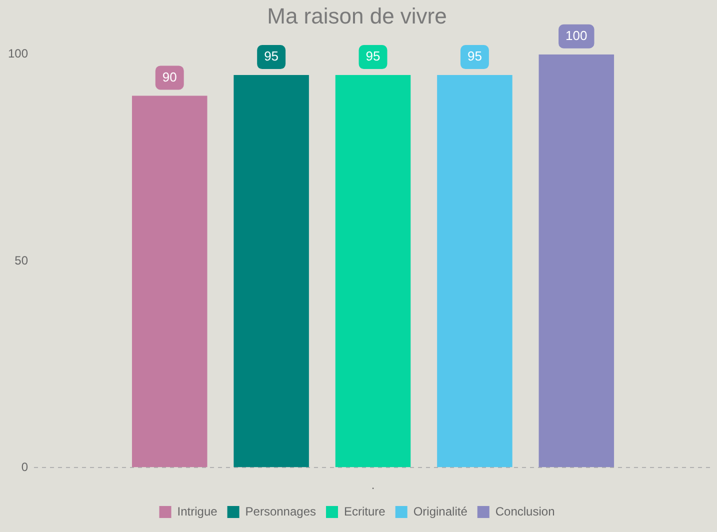  Describe the element at coordinates (21, 260) in the screenshot. I see `y-tick-label: 50` at that location.